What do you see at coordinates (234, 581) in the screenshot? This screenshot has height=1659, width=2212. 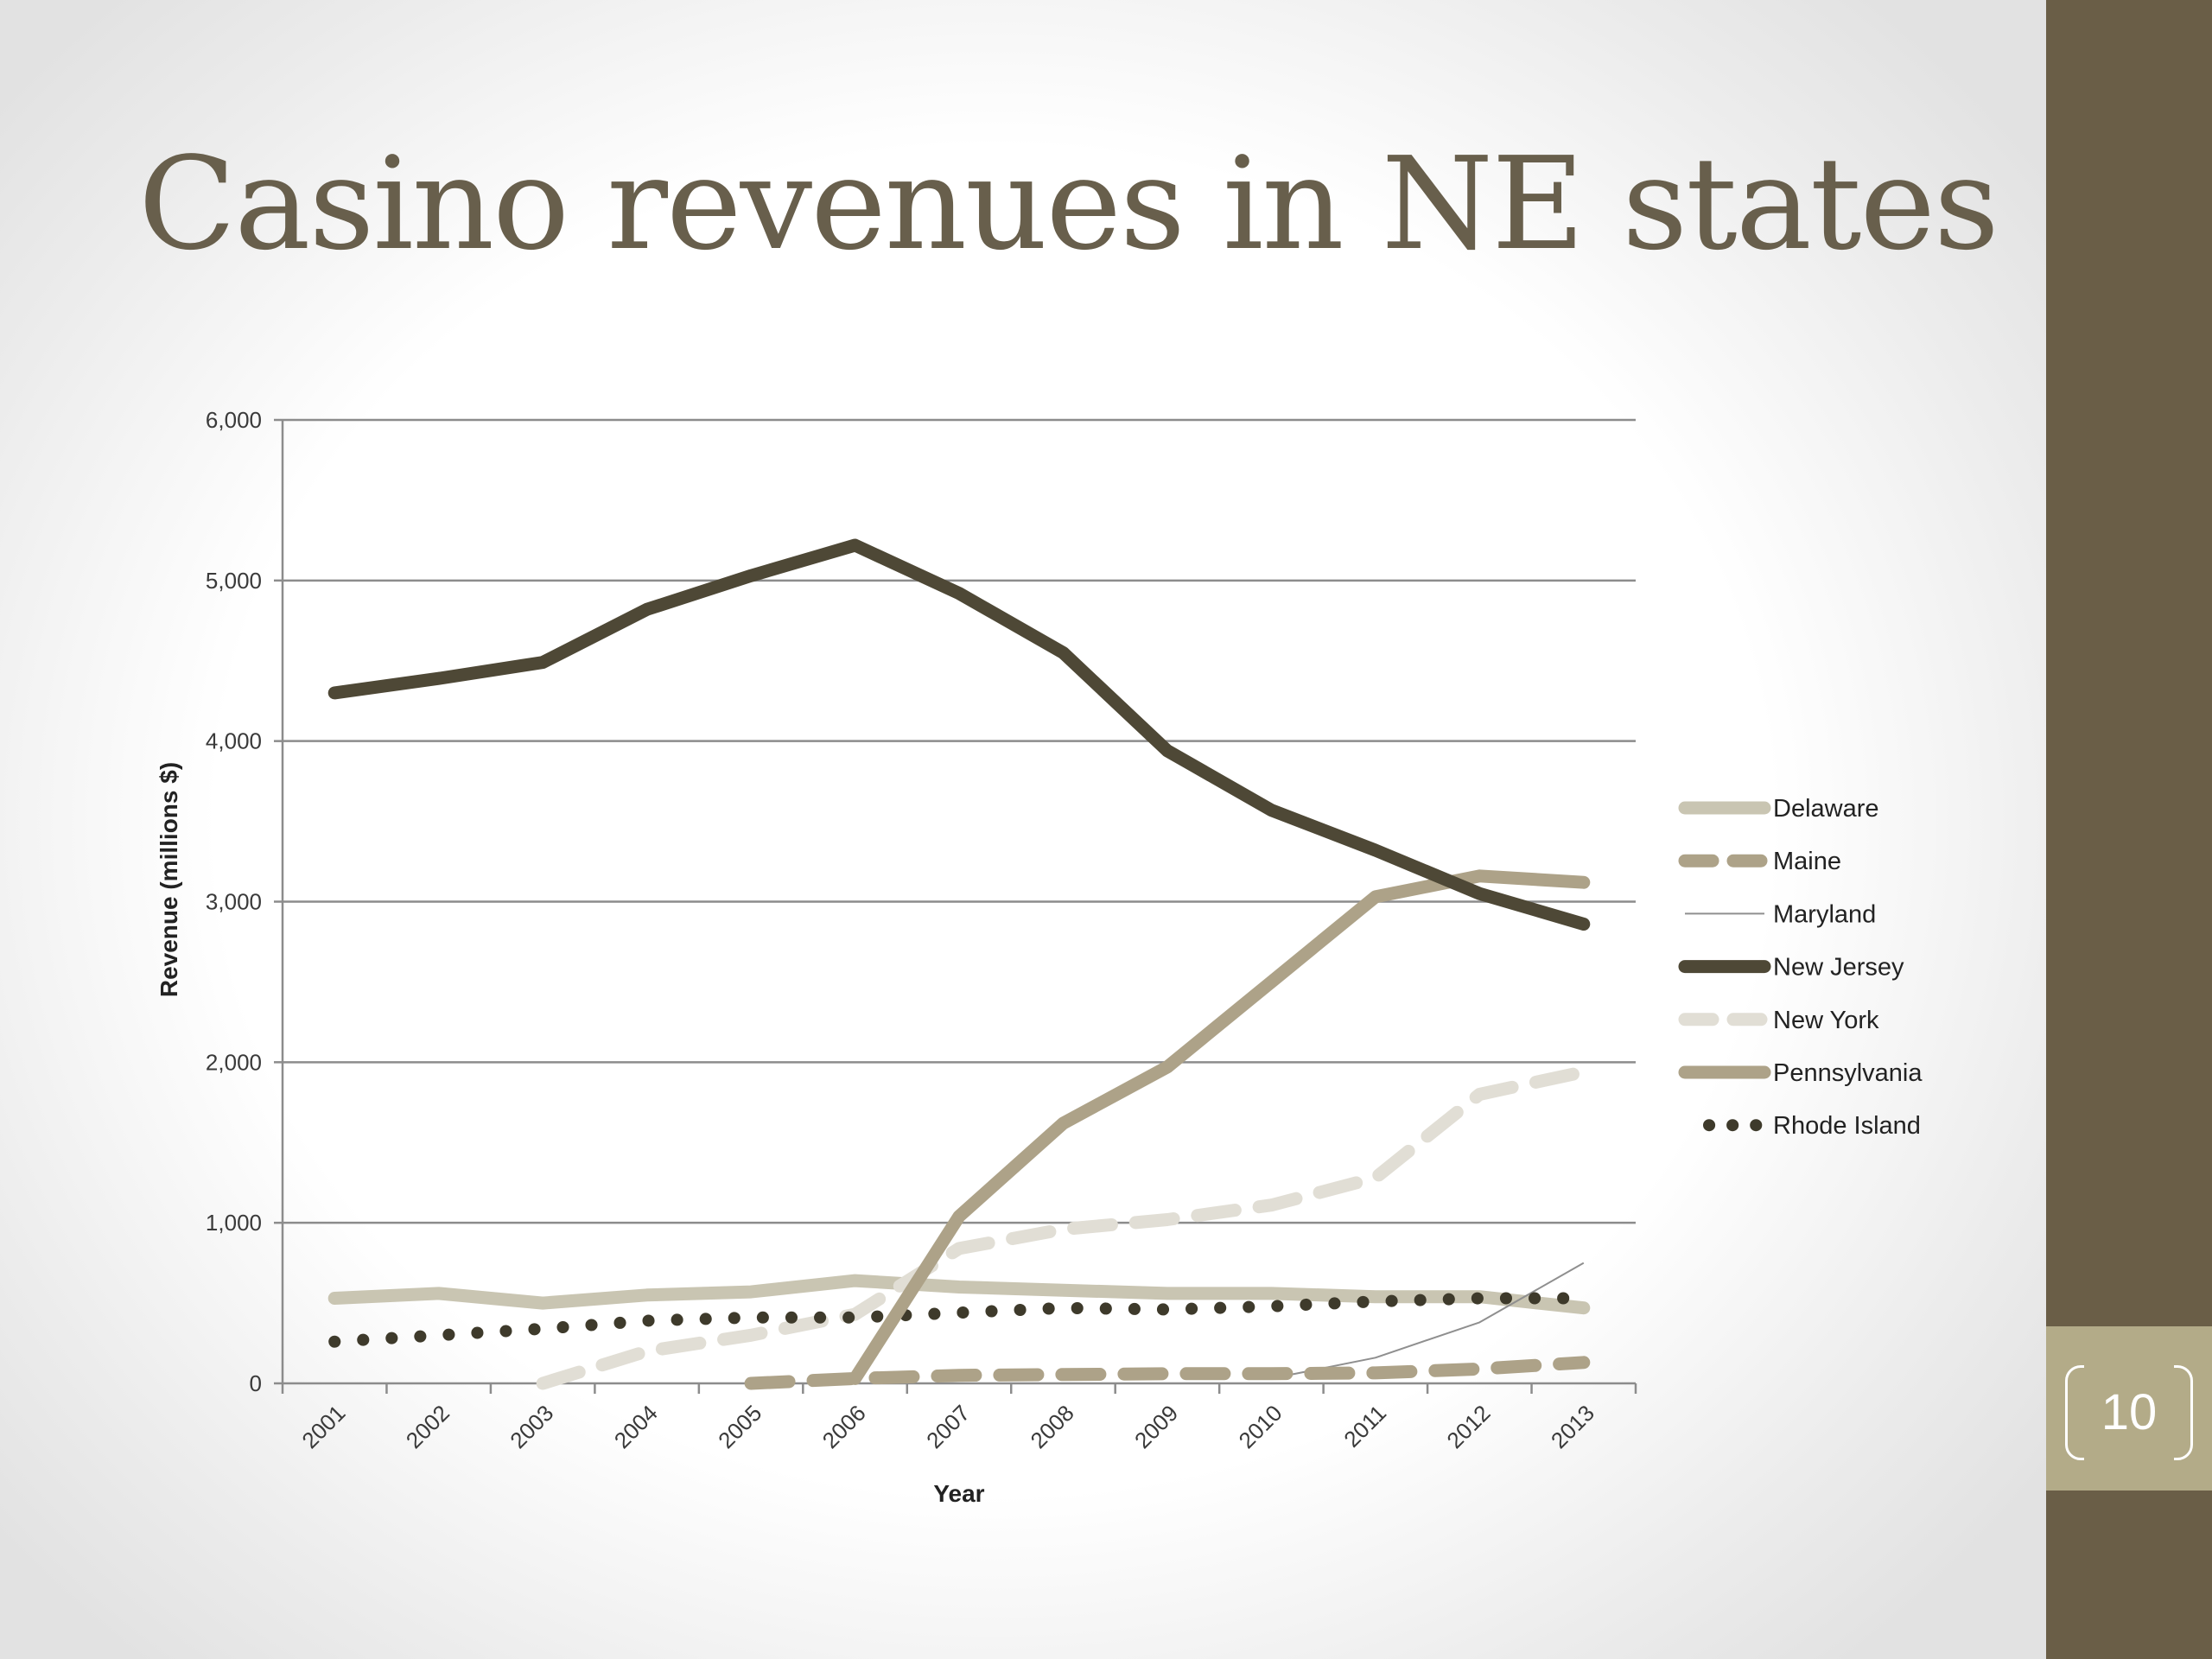 I see `y-tick-label: 5,000` at bounding box center [234, 581].